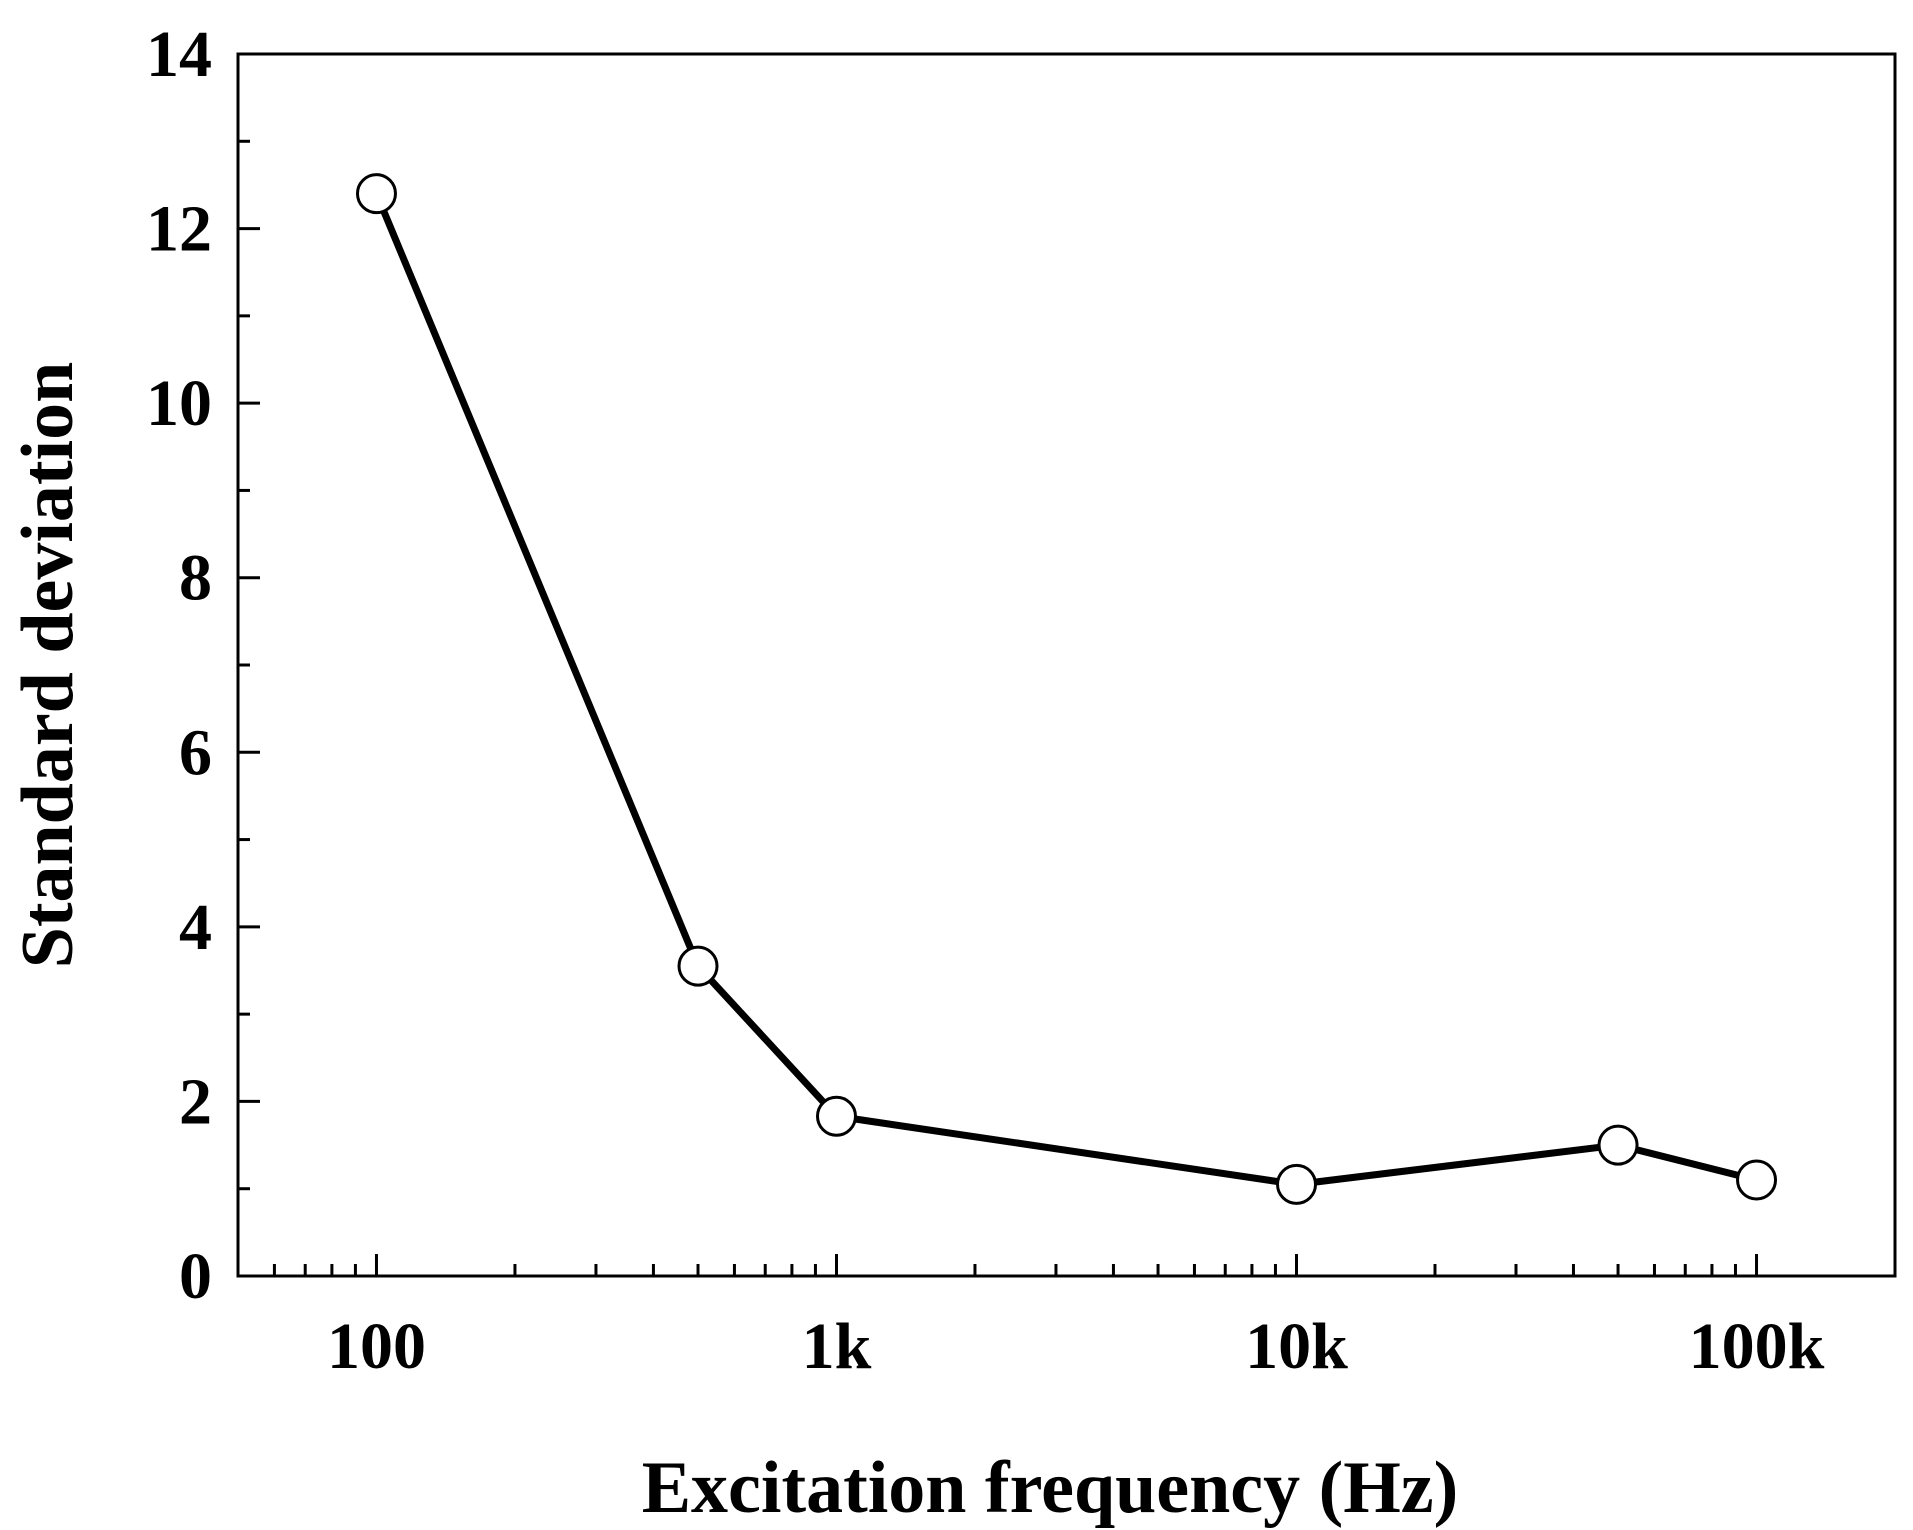  Describe the element at coordinates (195, 578) in the screenshot. I see `y-tick-label: 8` at that location.